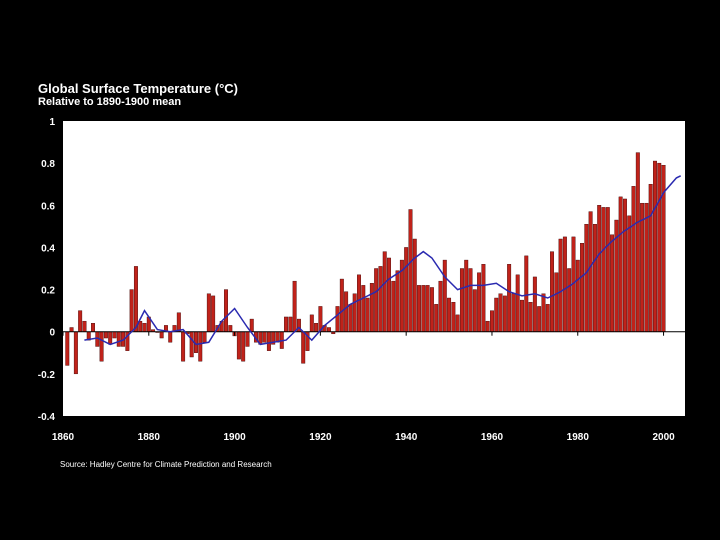 The image size is (720, 540). What do you see at coordinates (578, 437) in the screenshot?
I see `x-tick-label: 1980` at bounding box center [578, 437].